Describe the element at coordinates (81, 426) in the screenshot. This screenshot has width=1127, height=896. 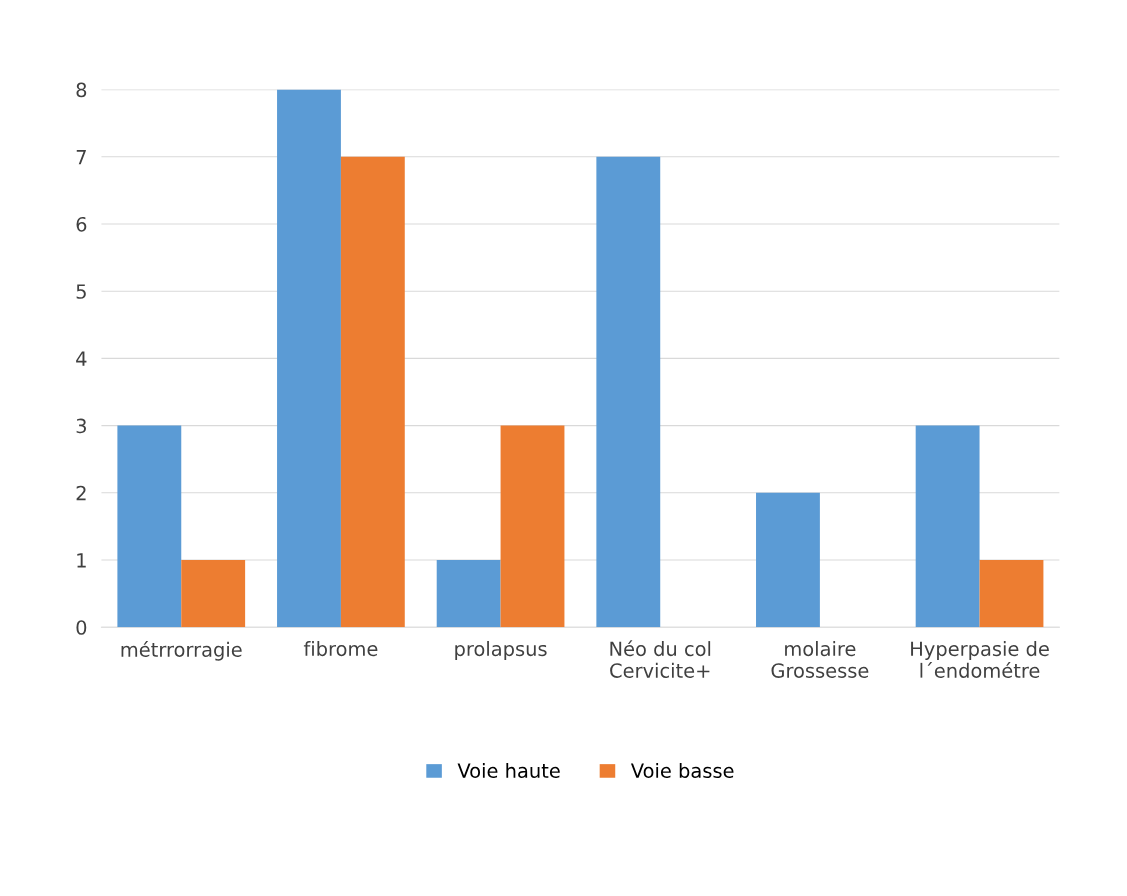
I see `y-tick-label: 3` at that location.